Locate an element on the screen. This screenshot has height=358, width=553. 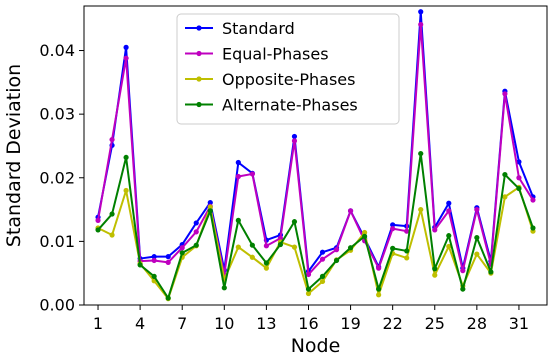
y-tick-label: 0.04 is located at coordinates (57, 50).